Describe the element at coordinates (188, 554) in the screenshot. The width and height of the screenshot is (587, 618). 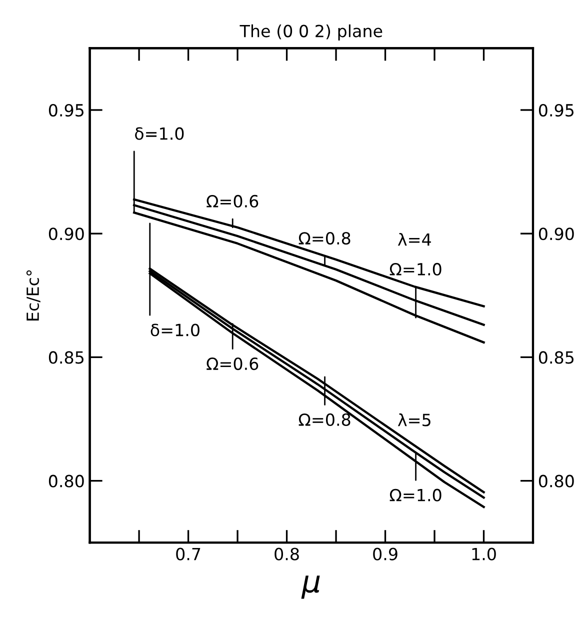
I see `x-tick-label: 0.7` at that location.